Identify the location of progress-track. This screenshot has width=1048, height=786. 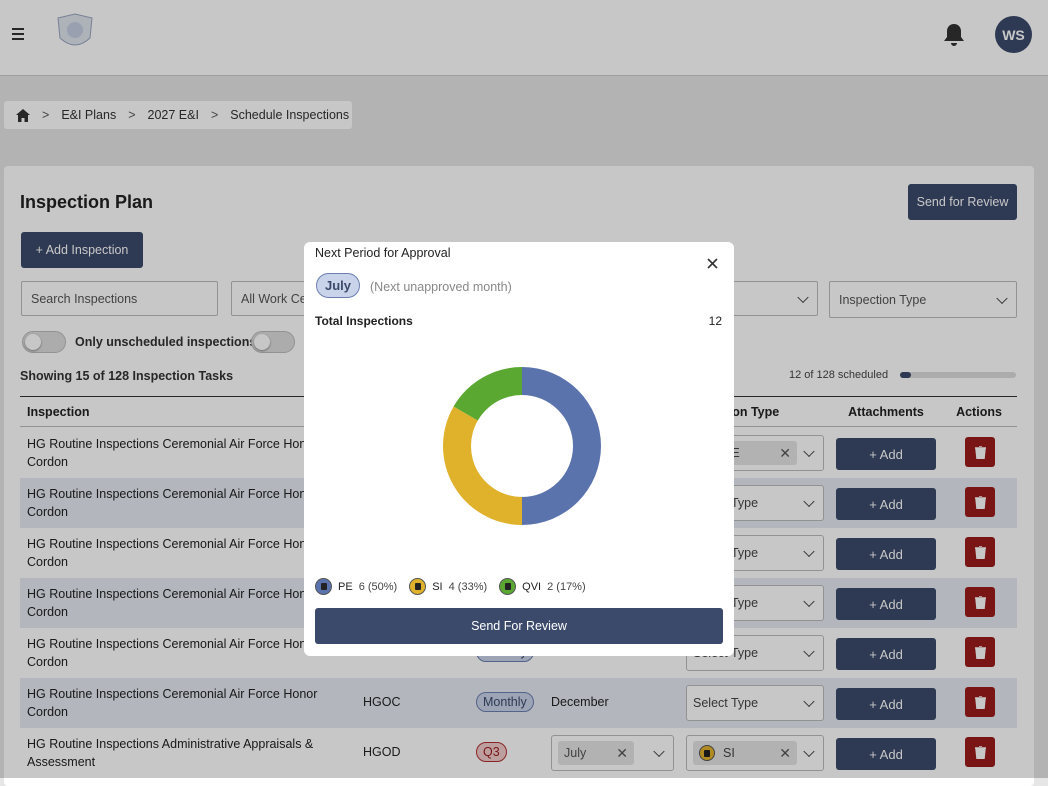
(958, 375).